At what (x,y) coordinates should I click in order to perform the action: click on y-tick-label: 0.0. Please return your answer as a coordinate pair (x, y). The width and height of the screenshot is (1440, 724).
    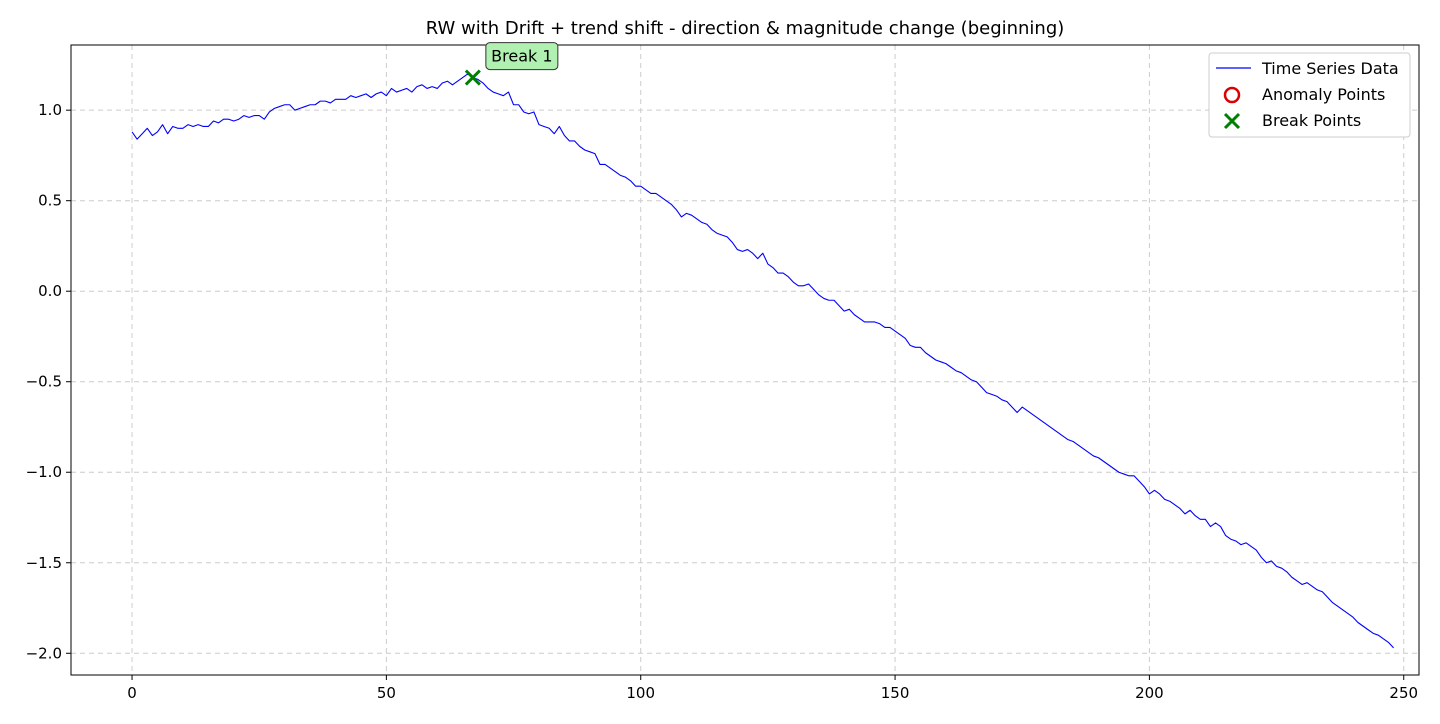
    Looking at the image, I should click on (50, 291).